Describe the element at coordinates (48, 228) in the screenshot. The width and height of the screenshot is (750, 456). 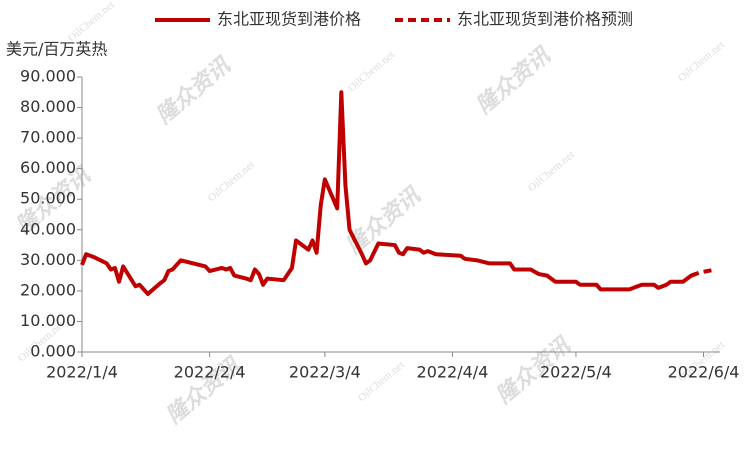
I see `y-tick-label: 40.000` at that location.